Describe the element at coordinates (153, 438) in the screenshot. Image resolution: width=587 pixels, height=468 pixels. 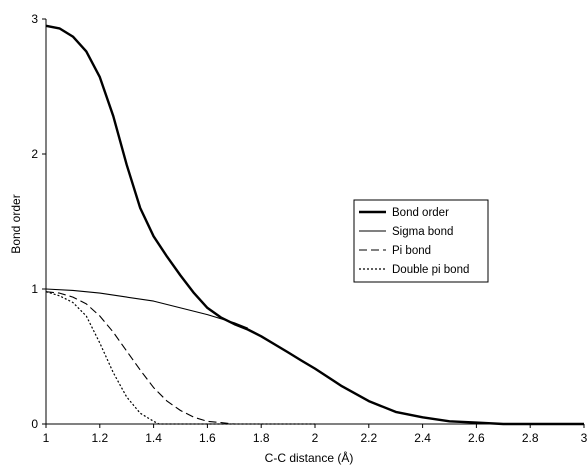
I see `x-tick-label: 1.4` at that location.